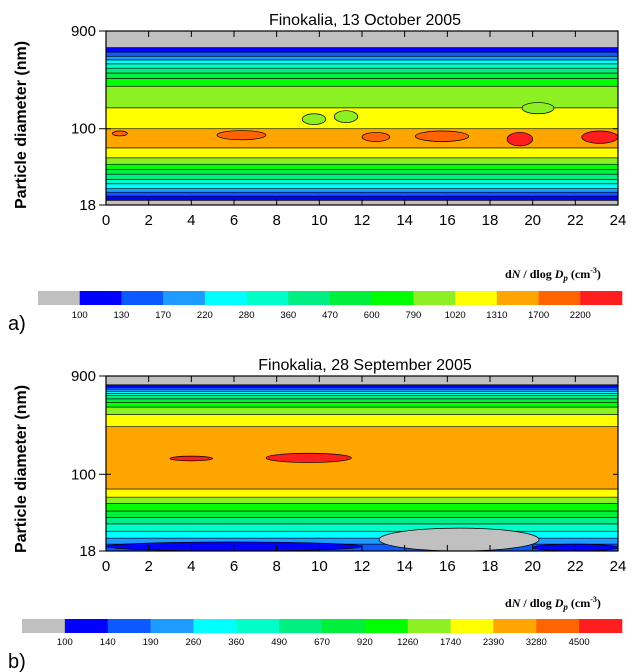 The width and height of the screenshot is (635, 672). What do you see at coordinates (276, 220) in the screenshot?
I see `x-tick-label: 8` at bounding box center [276, 220].